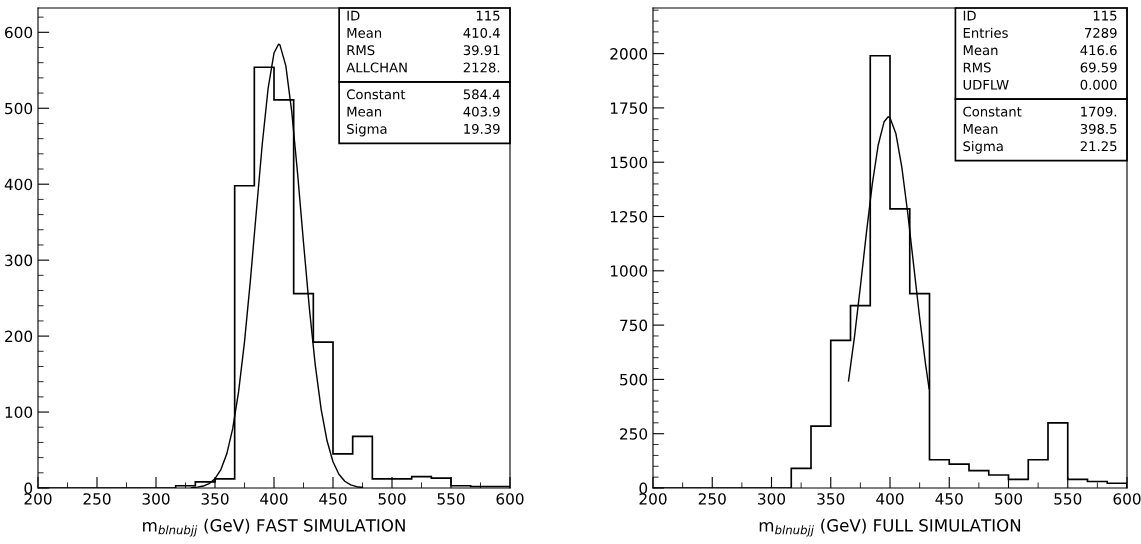  Describe the element at coordinates (629, 162) in the screenshot. I see `y-tick-label: 1500` at that location.